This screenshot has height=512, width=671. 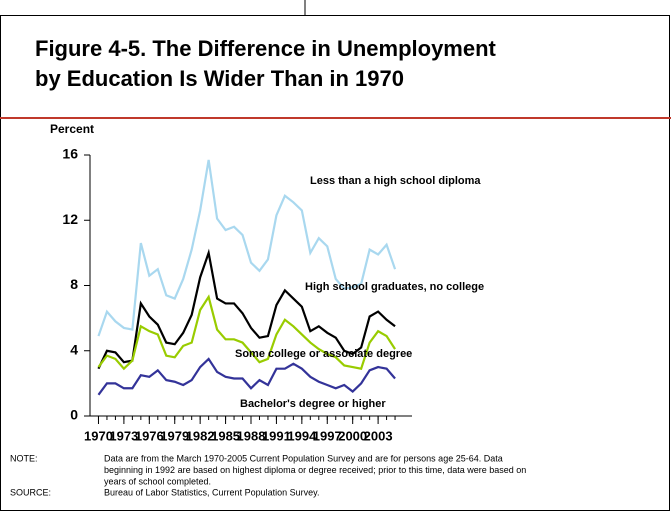 I want to click on y-tick-label: 16, so click(x=70, y=154).